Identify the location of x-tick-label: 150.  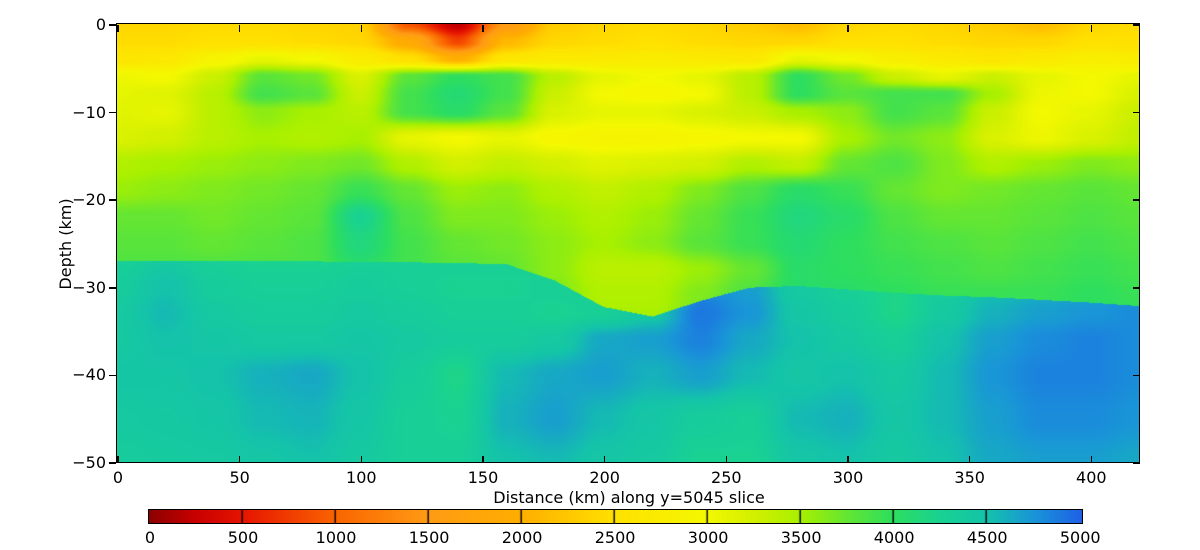
(483, 477).